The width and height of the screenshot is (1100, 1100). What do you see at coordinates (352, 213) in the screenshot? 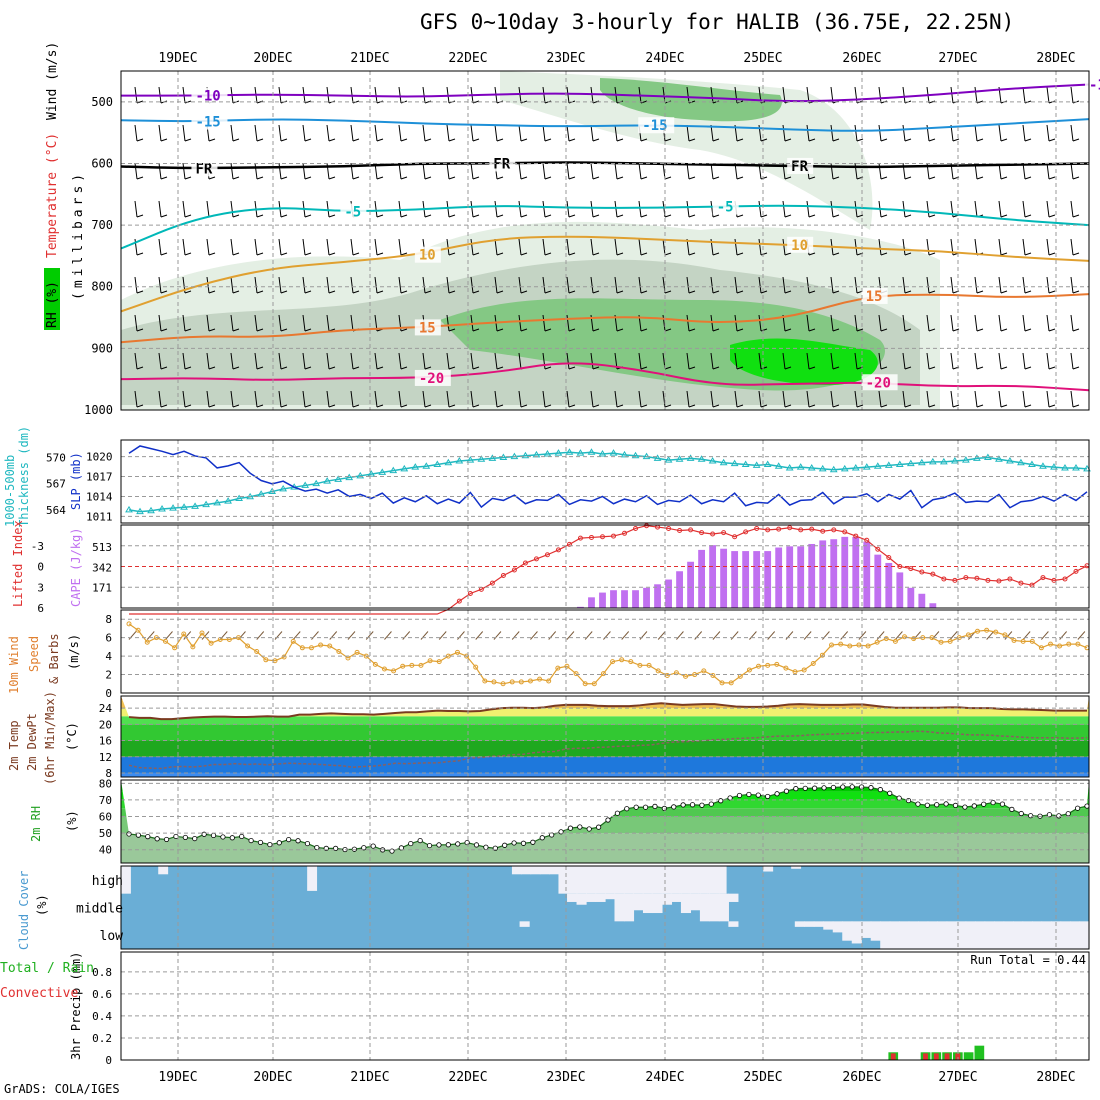
I see `isotherm-label: -5` at bounding box center [352, 213].